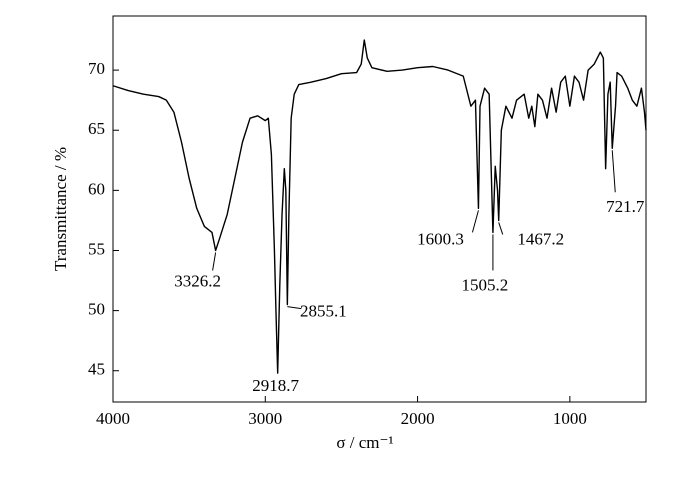 This screenshot has width=700, height=481. Describe the element at coordinates (96, 68) in the screenshot. I see `y-tick-label: 70` at that location.